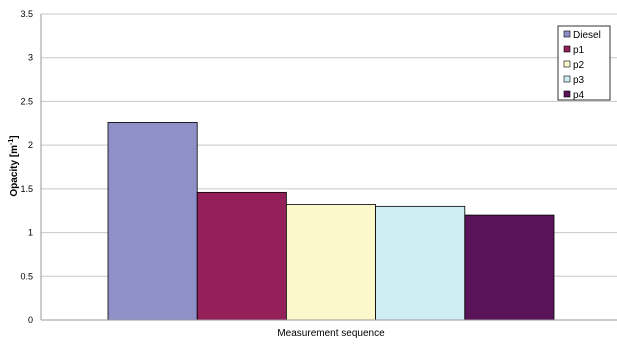 Image resolution: width=617 pixels, height=345 pixels. What do you see at coordinates (26, 189) in the screenshot?
I see `y-tick-label: 1.5` at bounding box center [26, 189].